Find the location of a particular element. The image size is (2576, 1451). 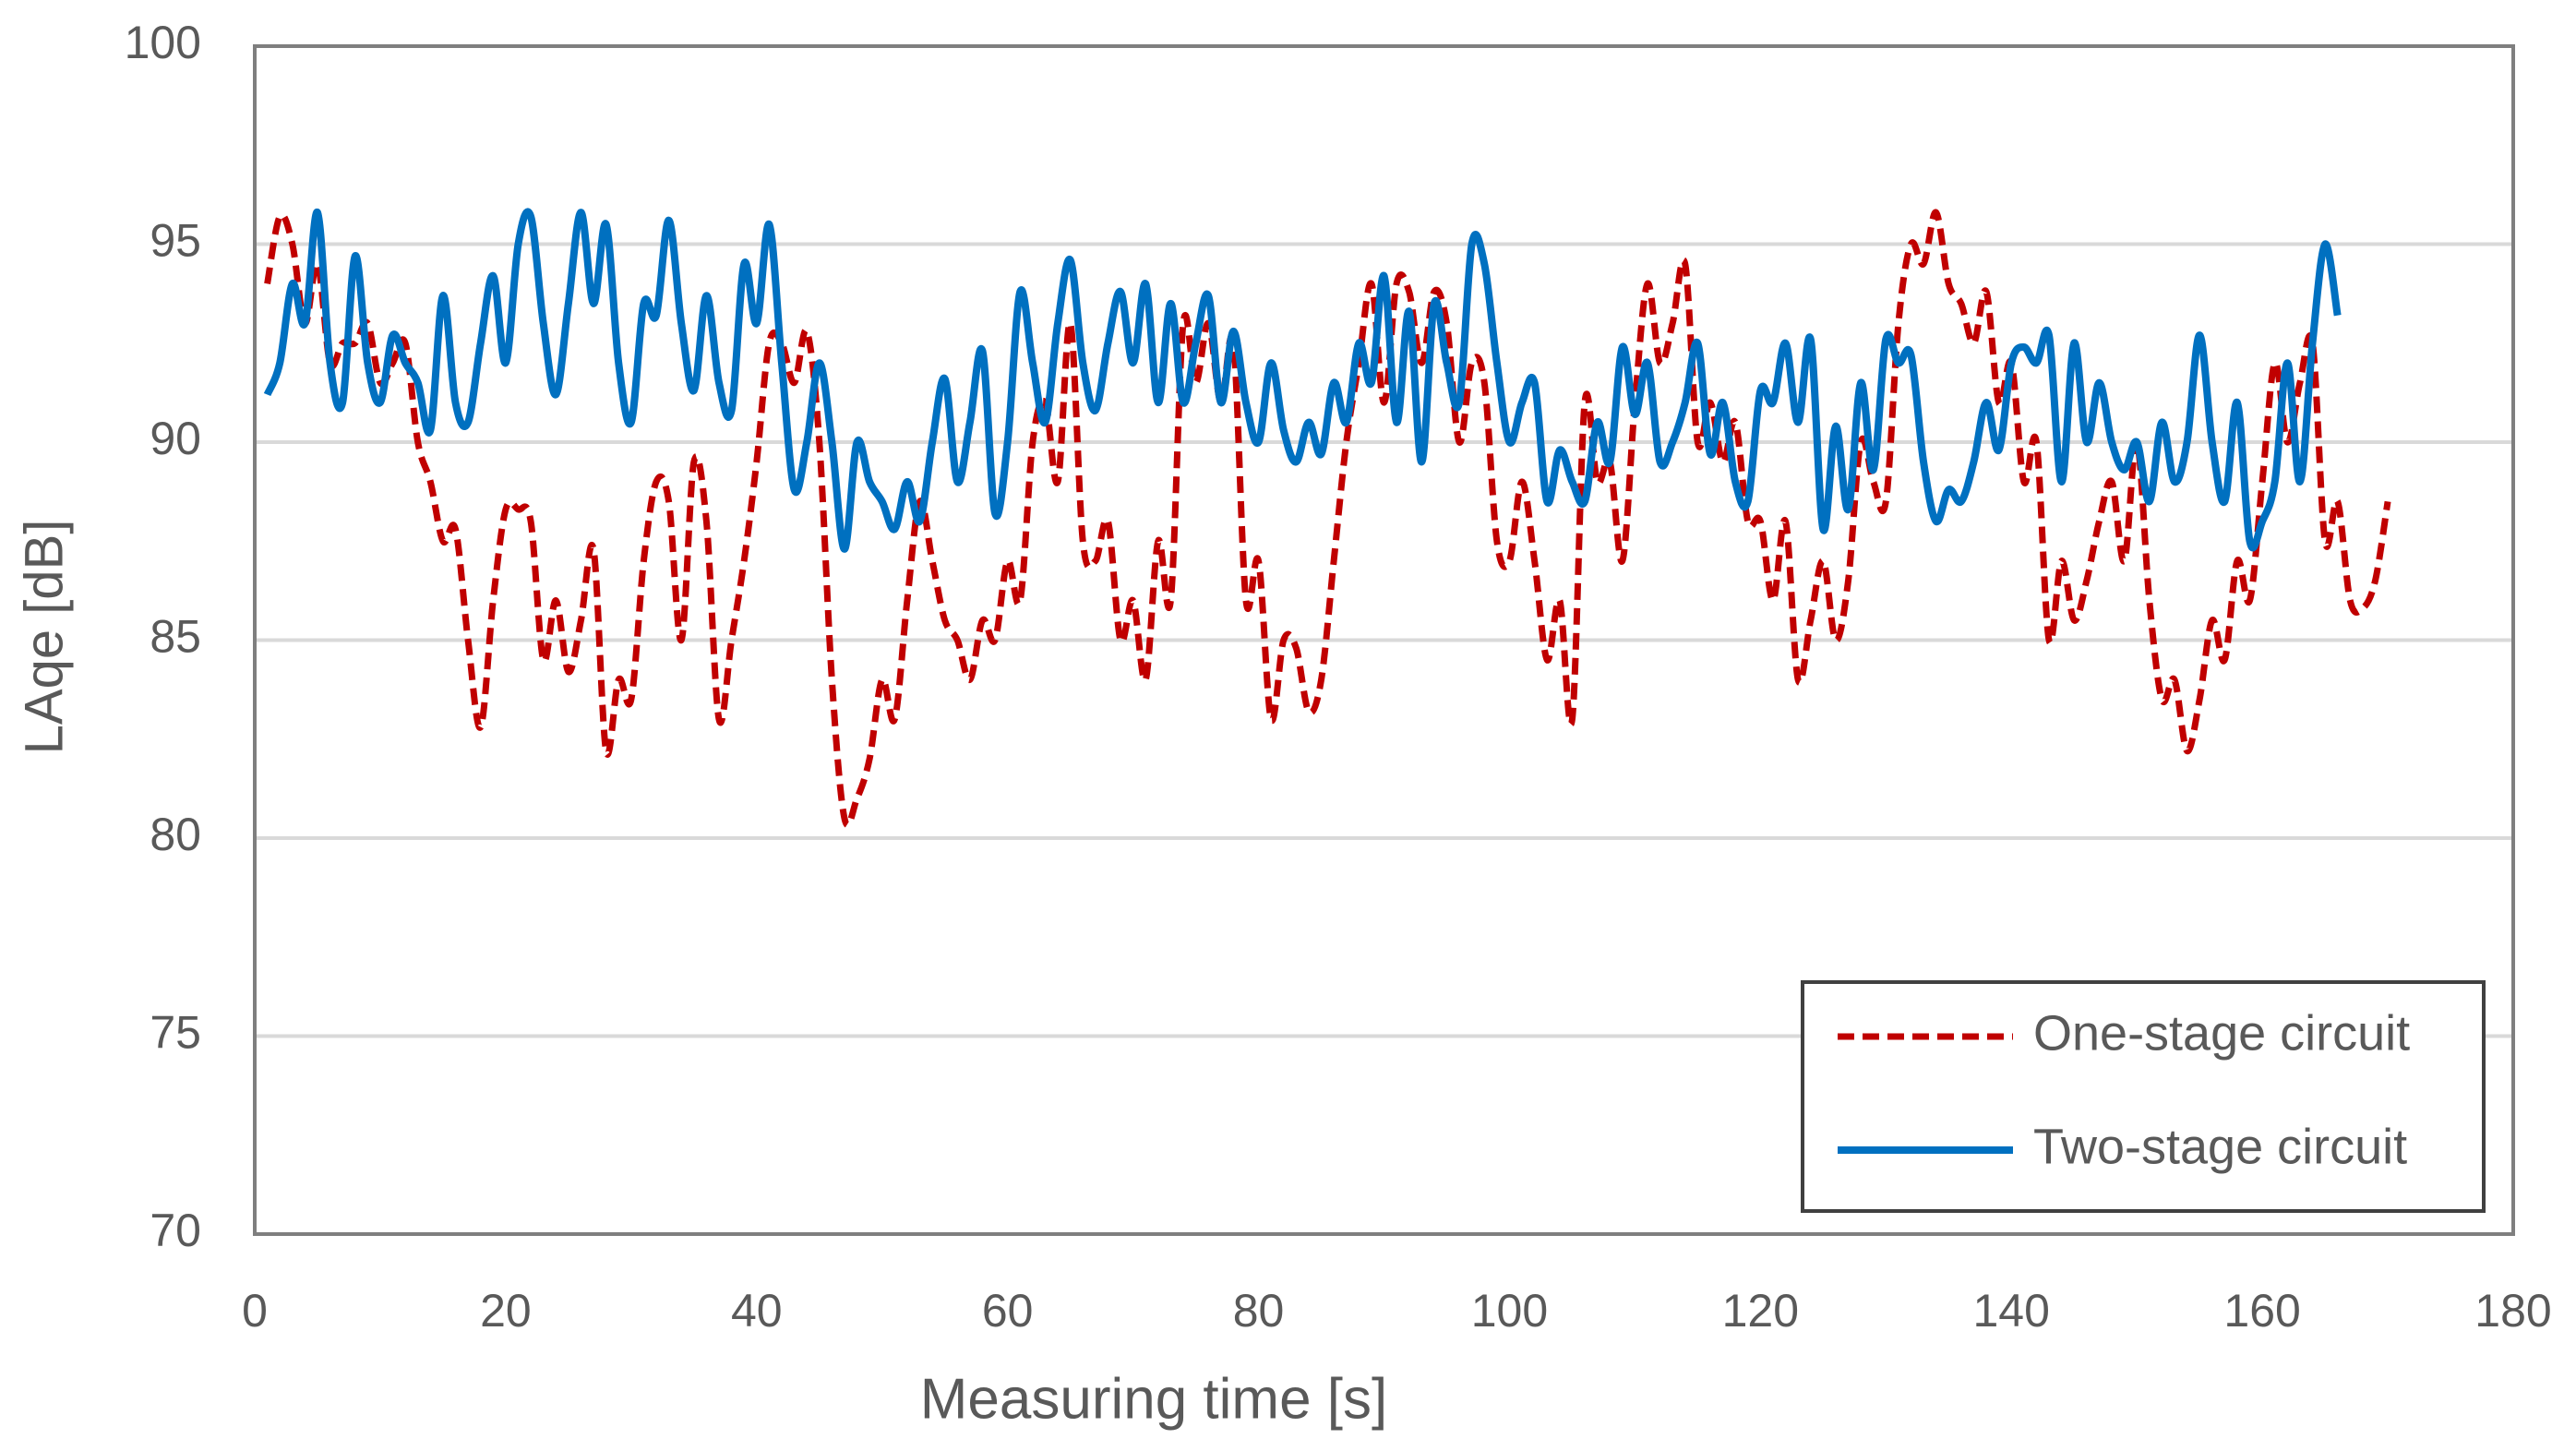

x-tick-label: 160 is located at coordinates (2262, 1311).